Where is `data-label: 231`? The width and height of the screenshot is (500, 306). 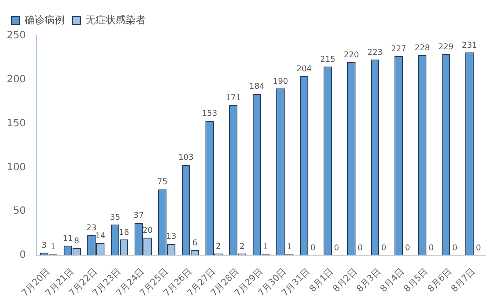
data-label: 231 is located at coordinates (470, 45).